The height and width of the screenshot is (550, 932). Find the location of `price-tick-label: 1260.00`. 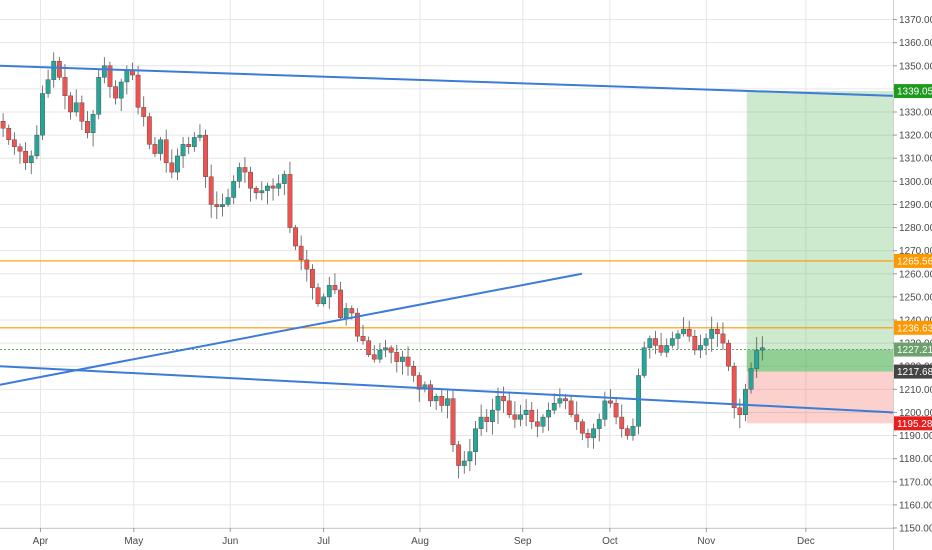

price-tick-label: 1260.00 is located at coordinates (915, 274).